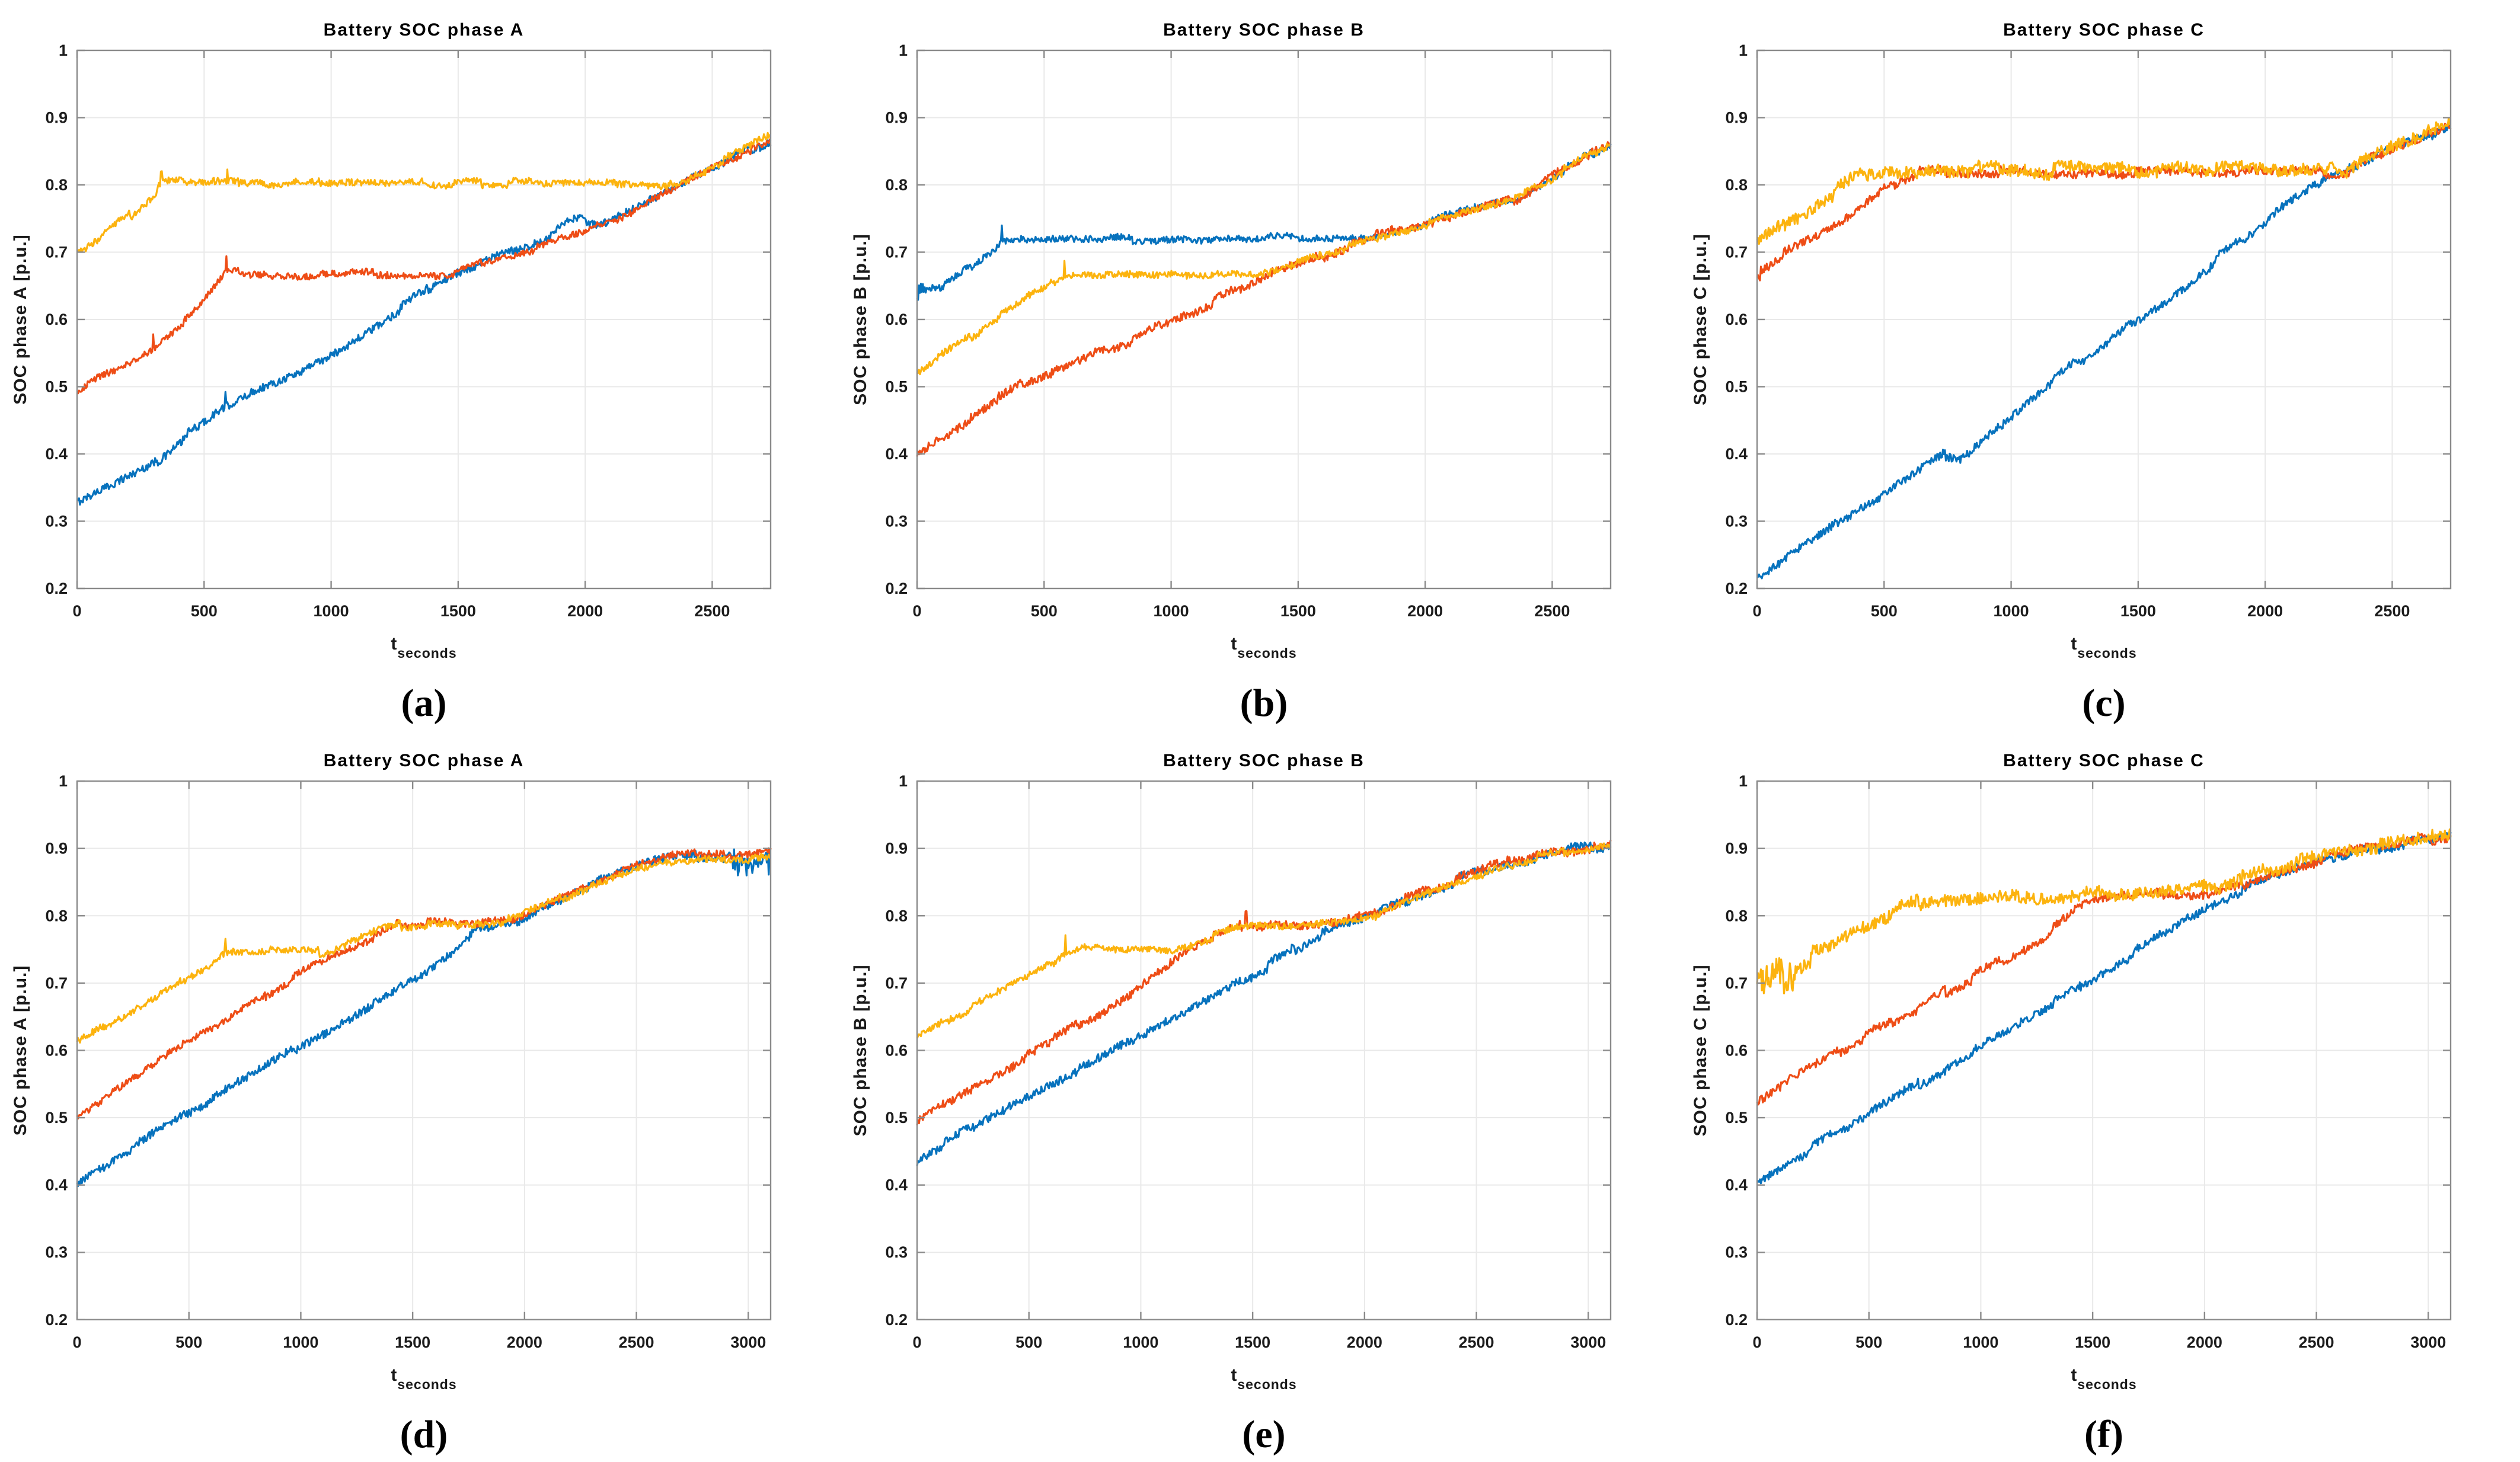  I want to click on series-line-soc-a-yellow, so click(424, 192).